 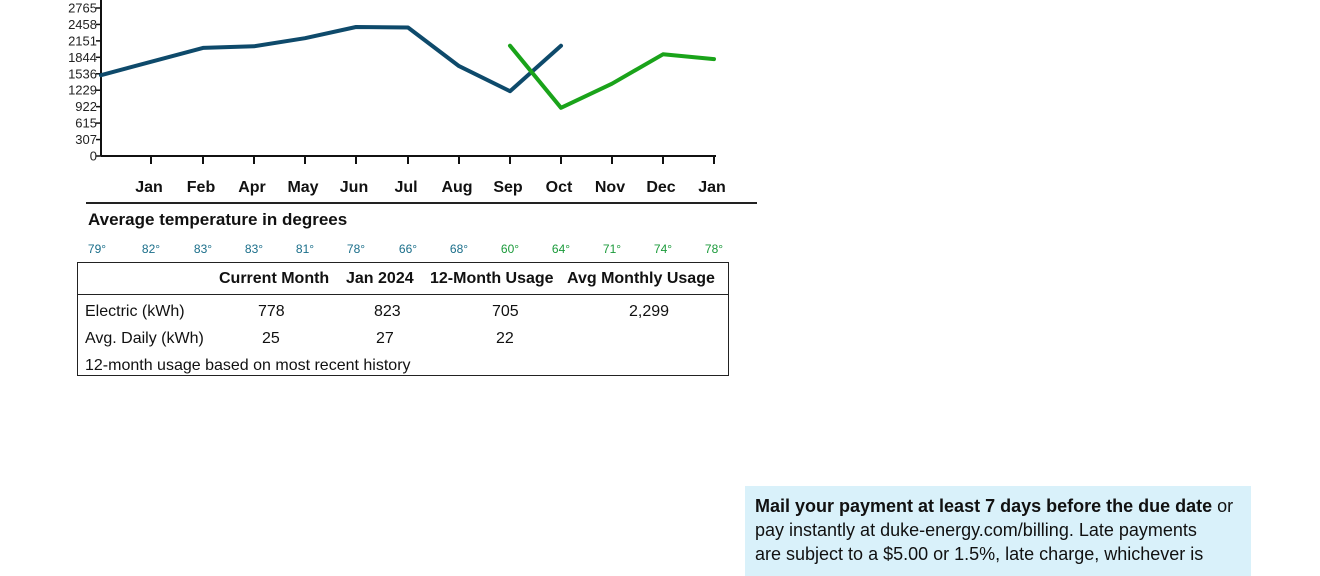 I want to click on x-tick-label: Nov, so click(x=610, y=187).